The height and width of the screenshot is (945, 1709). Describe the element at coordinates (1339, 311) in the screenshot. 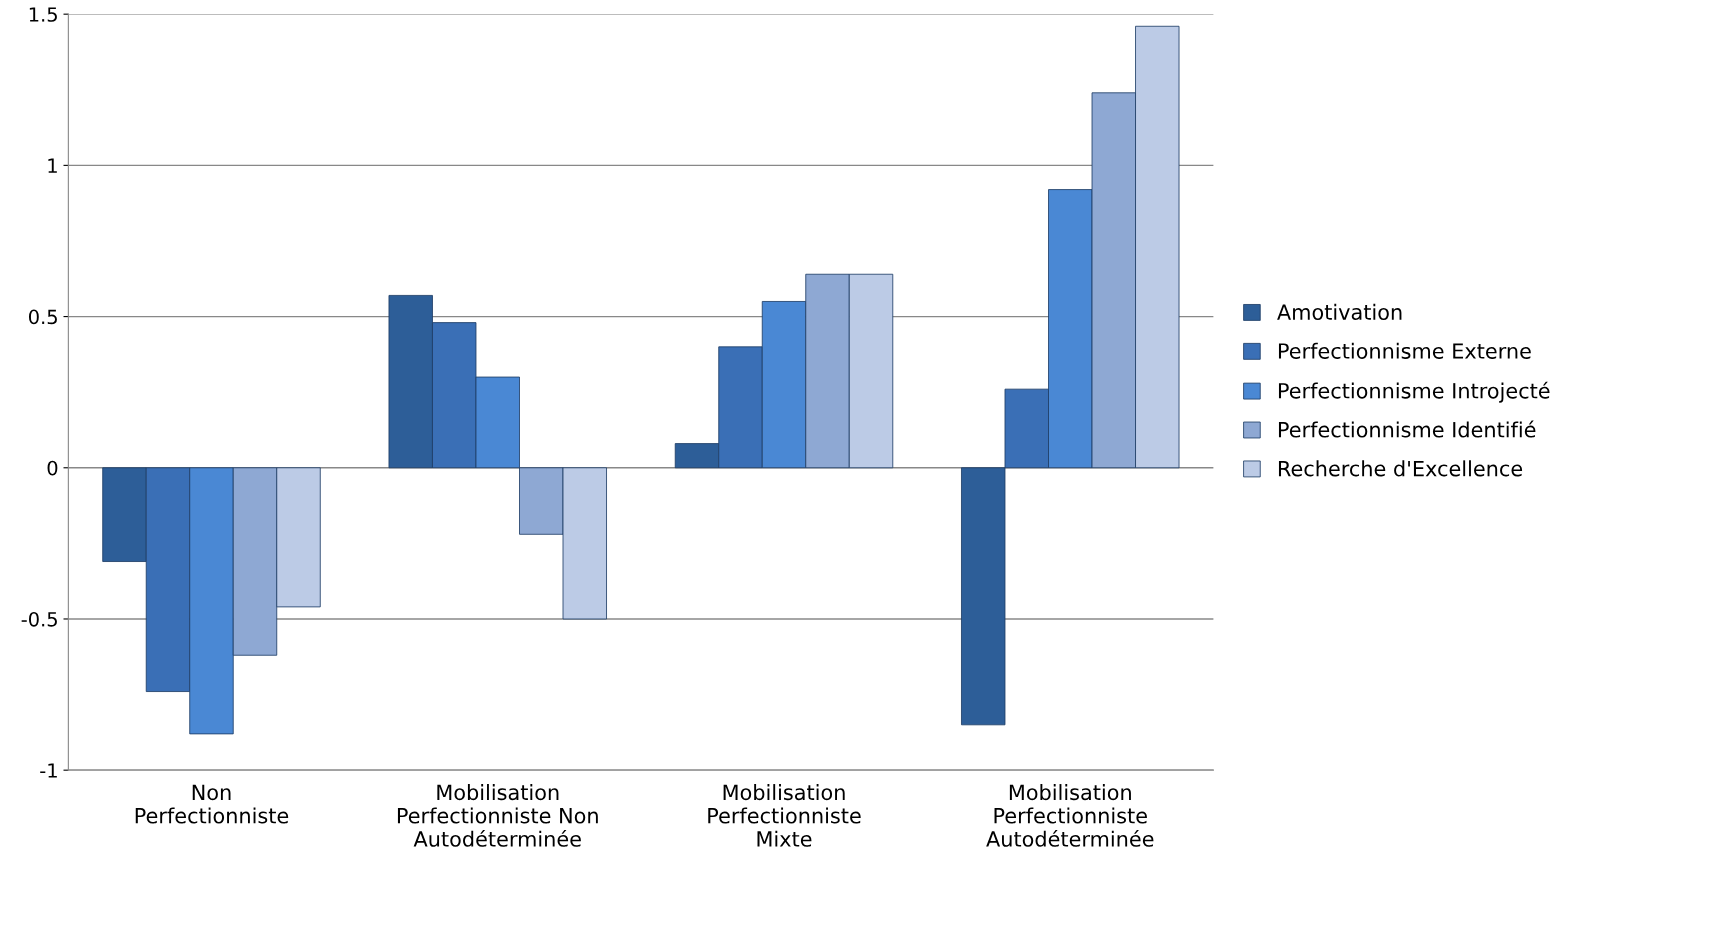

I see `legend-label: Amotivation` at that location.